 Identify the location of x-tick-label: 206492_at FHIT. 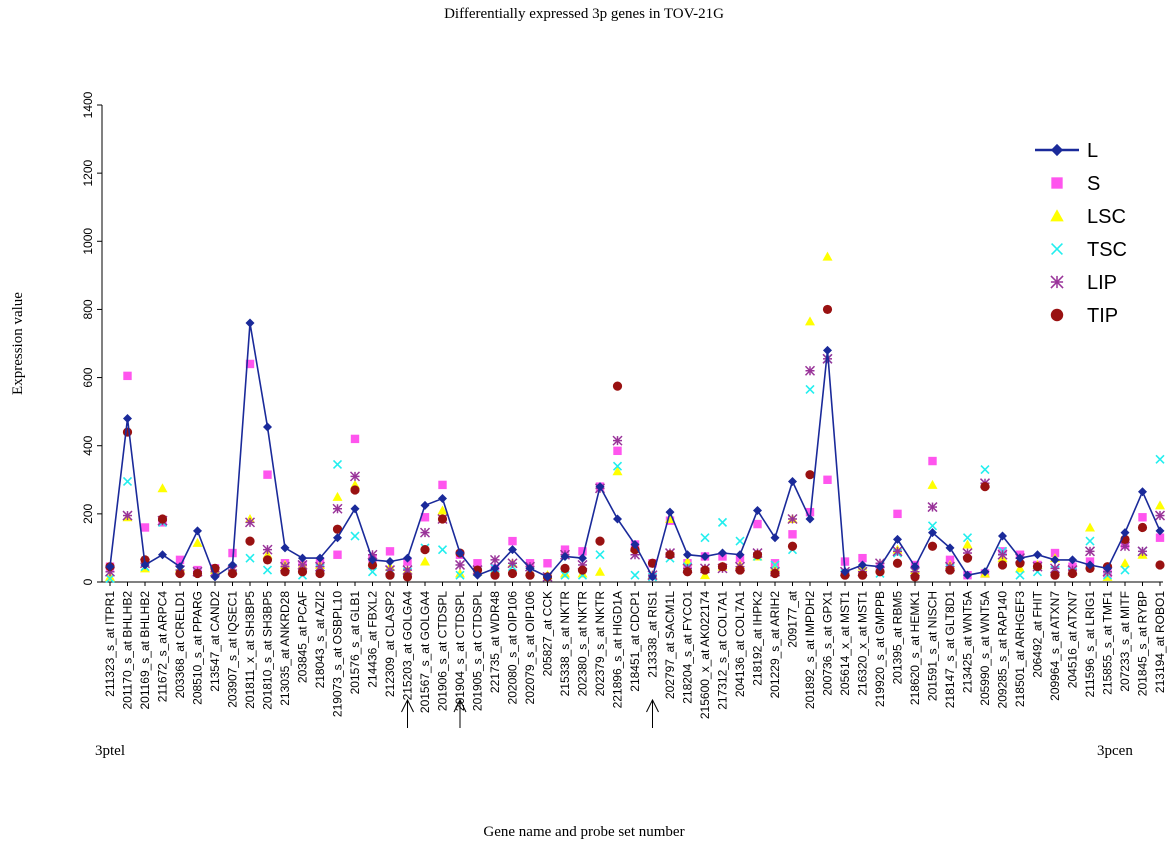
(1038, 633).